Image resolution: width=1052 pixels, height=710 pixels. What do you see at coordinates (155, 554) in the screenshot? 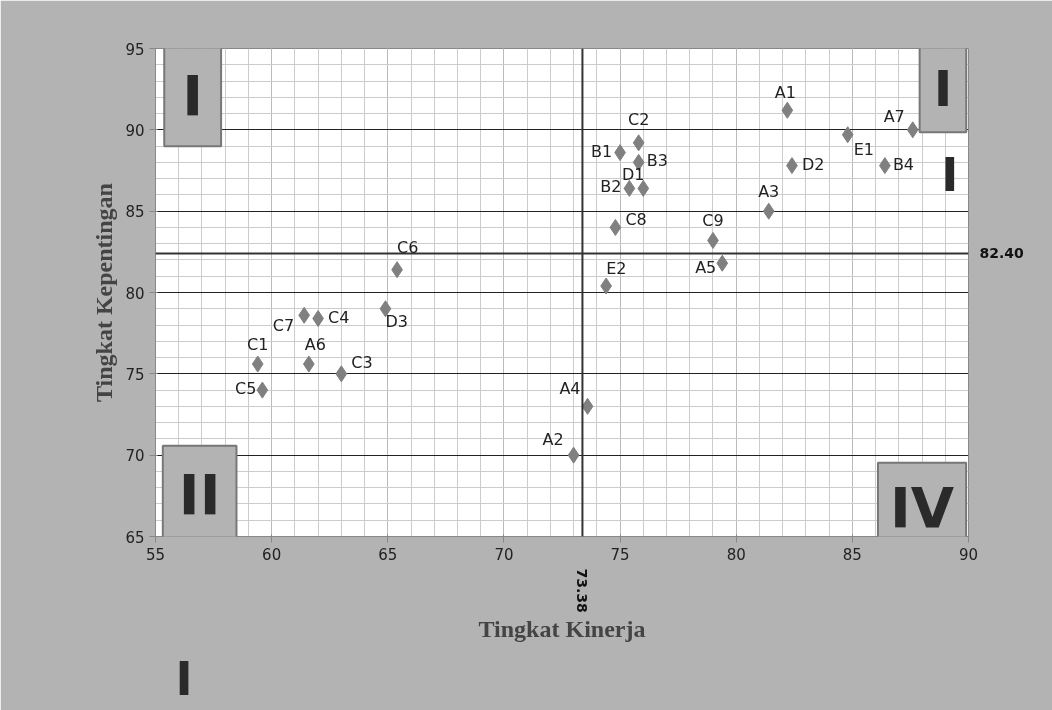
I see `x-tick-label: 55` at bounding box center [155, 554].